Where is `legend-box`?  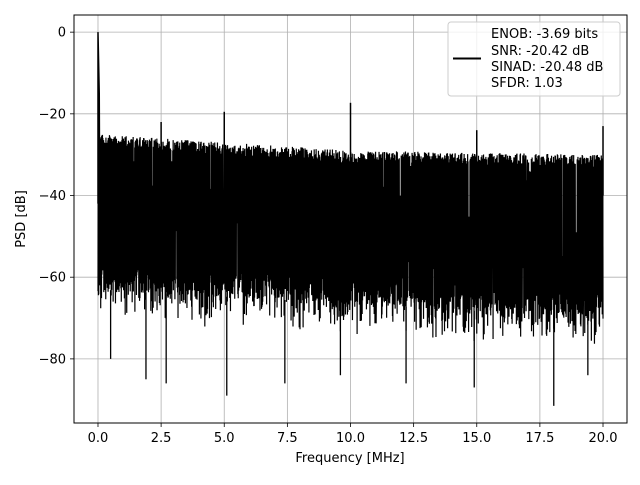
legend-box is located at coordinates (534, 59).